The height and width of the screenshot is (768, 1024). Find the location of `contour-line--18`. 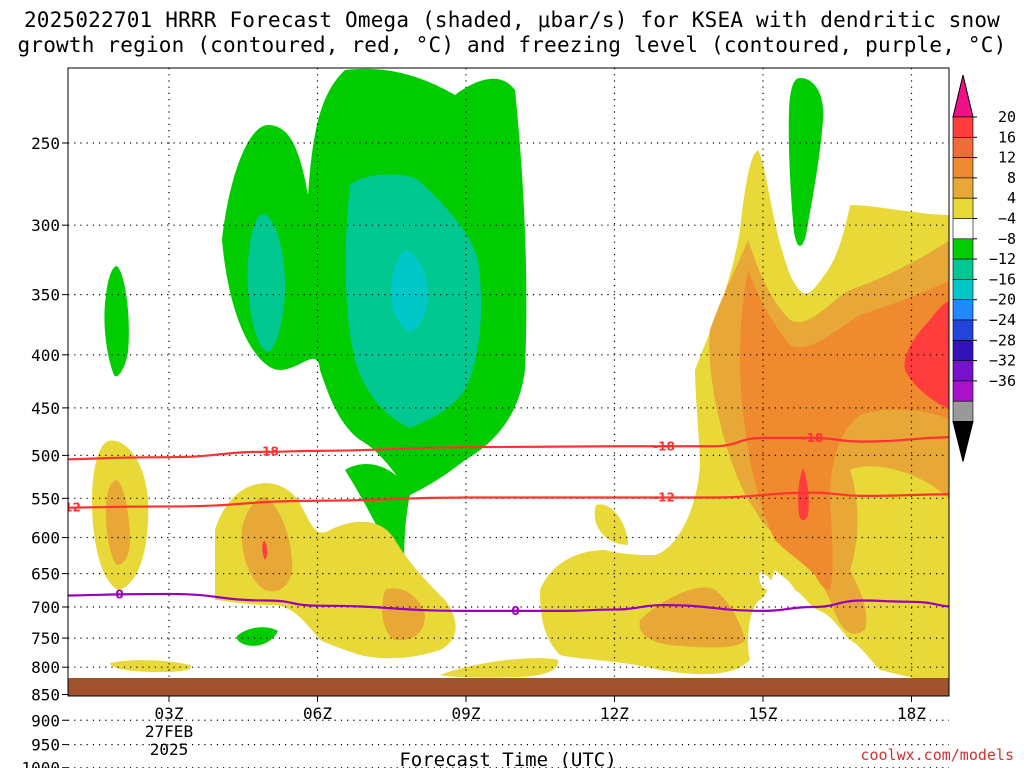

contour-line--18 is located at coordinates (508, 448).